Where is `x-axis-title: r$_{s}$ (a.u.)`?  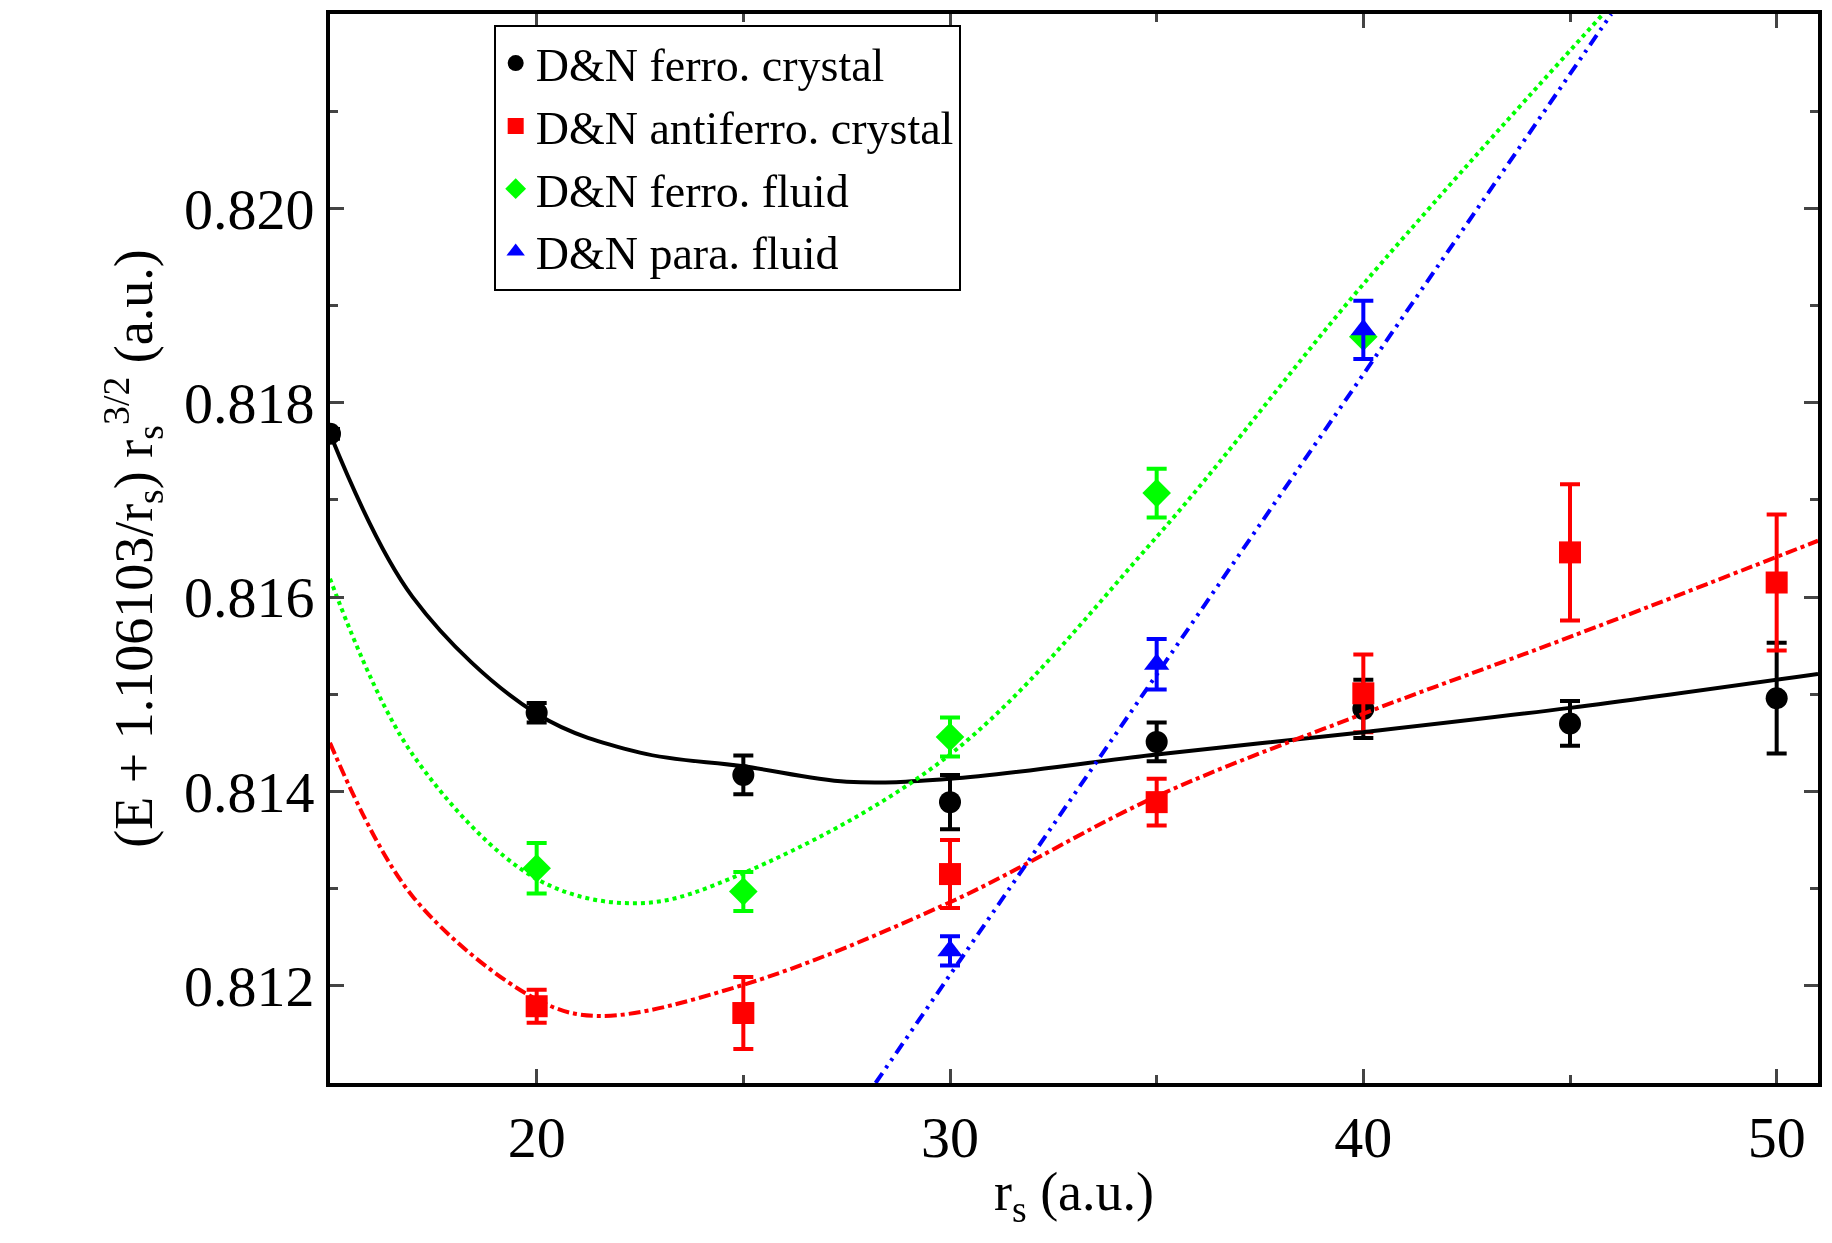
x-axis-title: r$_{s}$ (a.u.) is located at coordinates (1074, 1196).